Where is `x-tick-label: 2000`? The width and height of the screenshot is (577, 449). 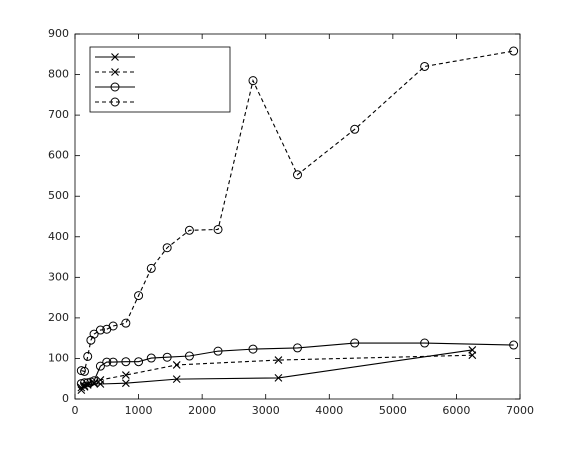 x-tick-label: 2000 is located at coordinates (202, 410).